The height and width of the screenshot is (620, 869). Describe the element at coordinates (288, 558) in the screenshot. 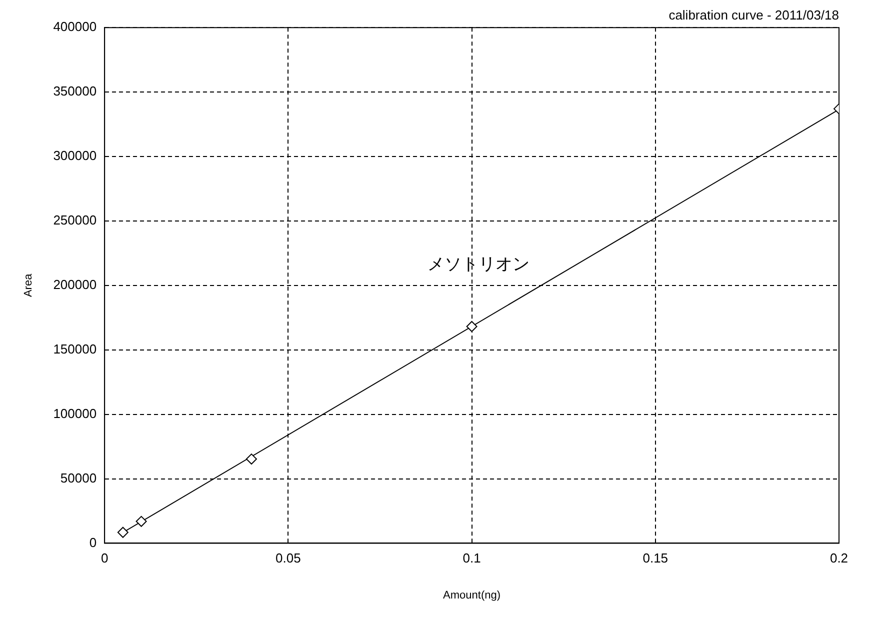

I see `x-tick-label: 0.05` at that location.